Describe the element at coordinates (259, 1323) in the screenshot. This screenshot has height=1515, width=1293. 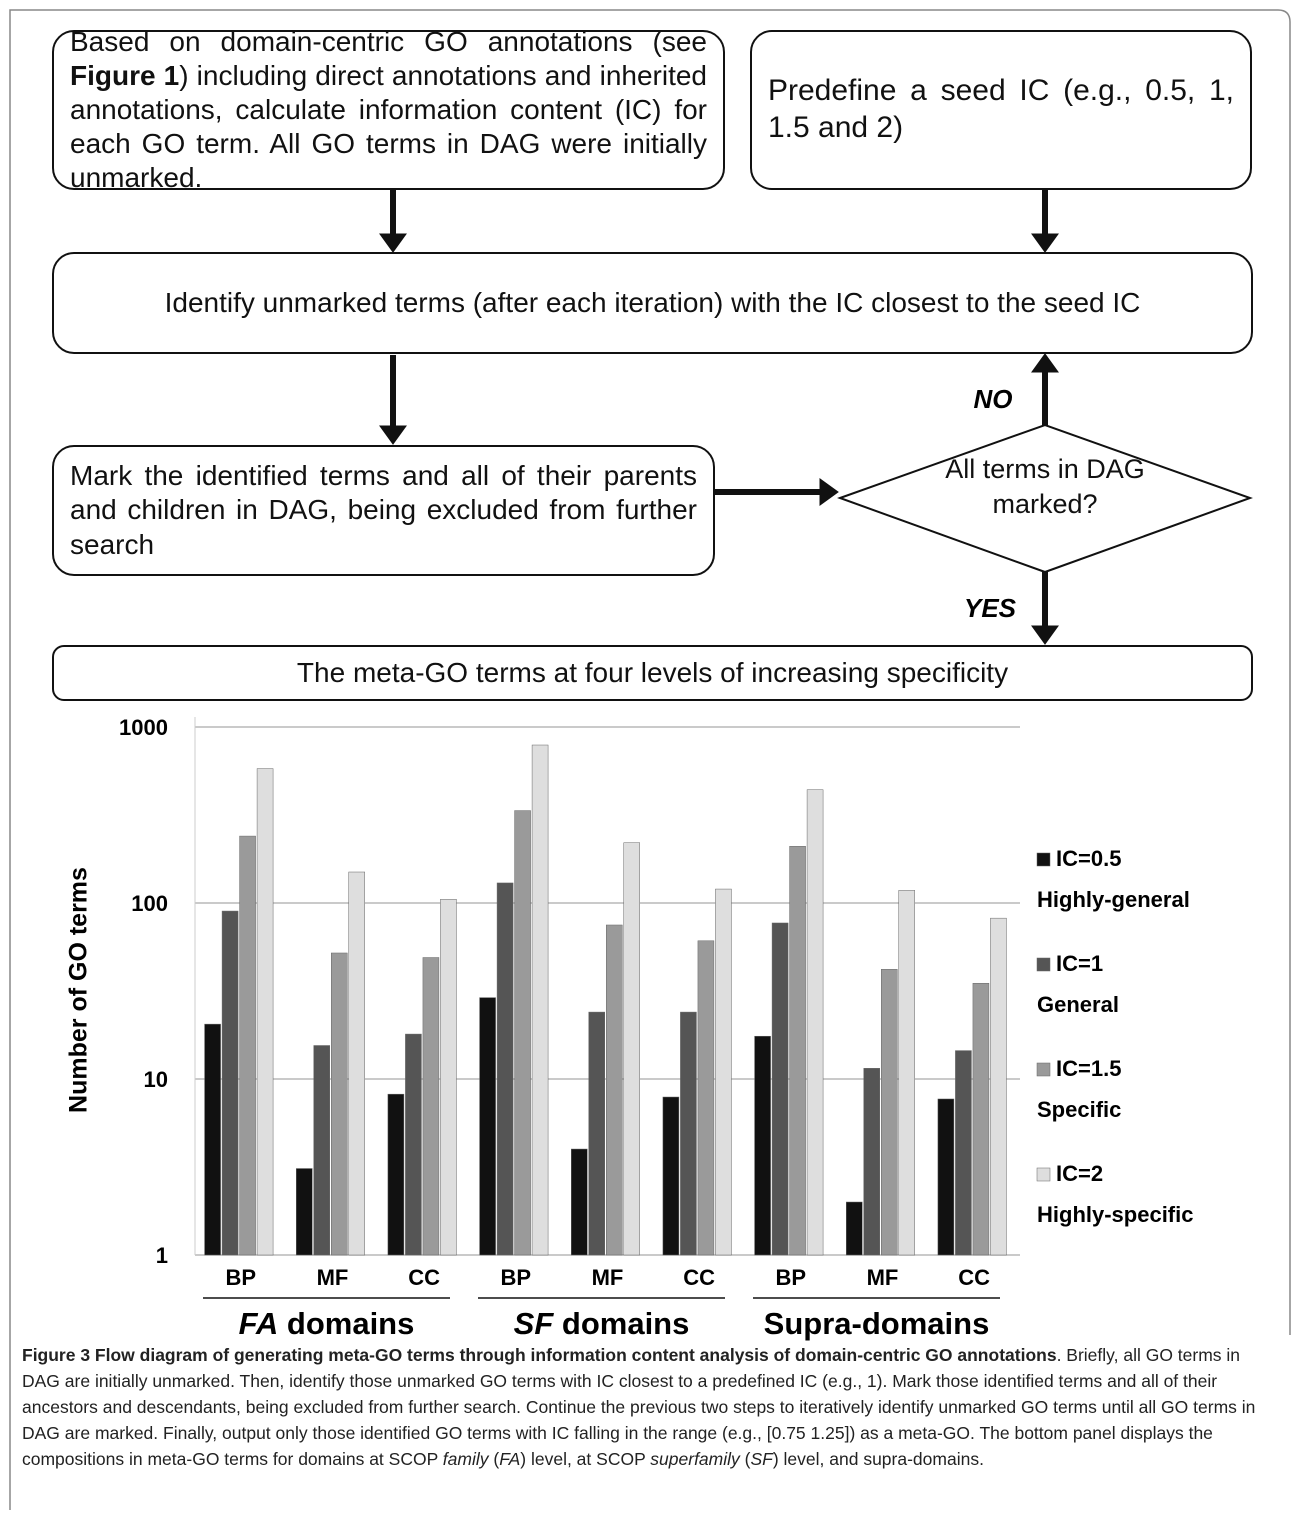
I see `group-label-abbr: FA` at that location.